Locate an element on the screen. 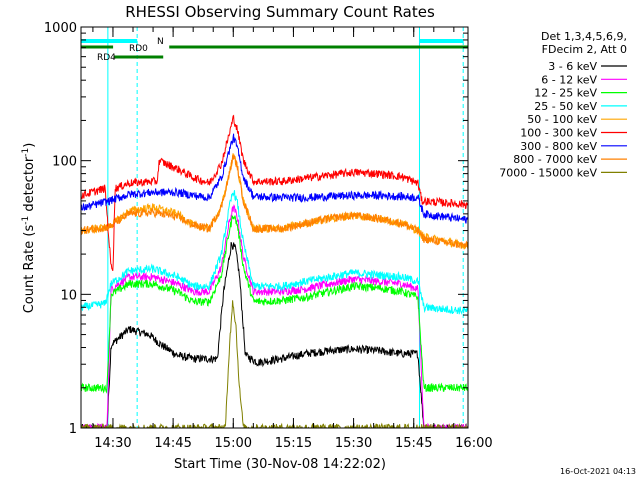  x-tick-label: 16:00 is located at coordinates (473, 443).